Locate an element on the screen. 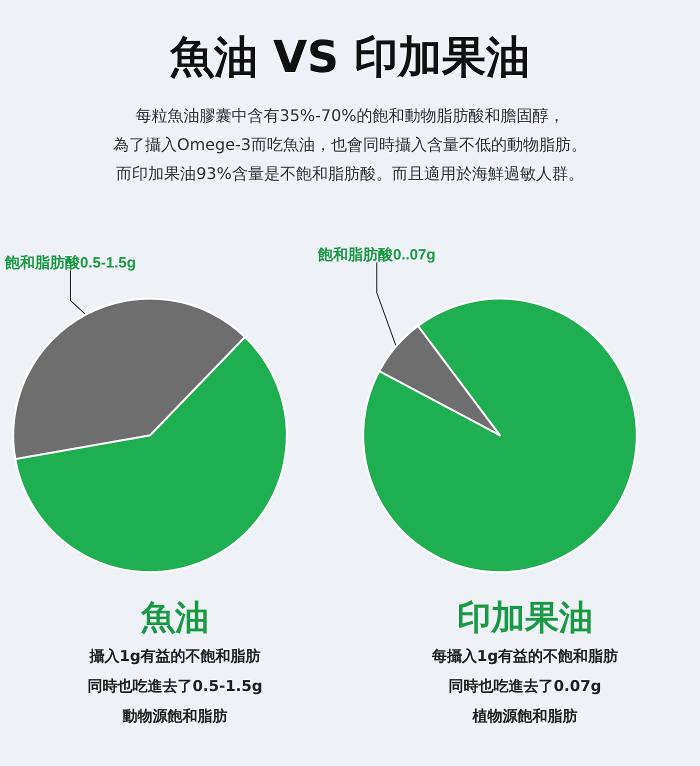 Image resolution: width=700 pixels, height=766 pixels. text: 動物源飽和脂肪 is located at coordinates (175, 716).